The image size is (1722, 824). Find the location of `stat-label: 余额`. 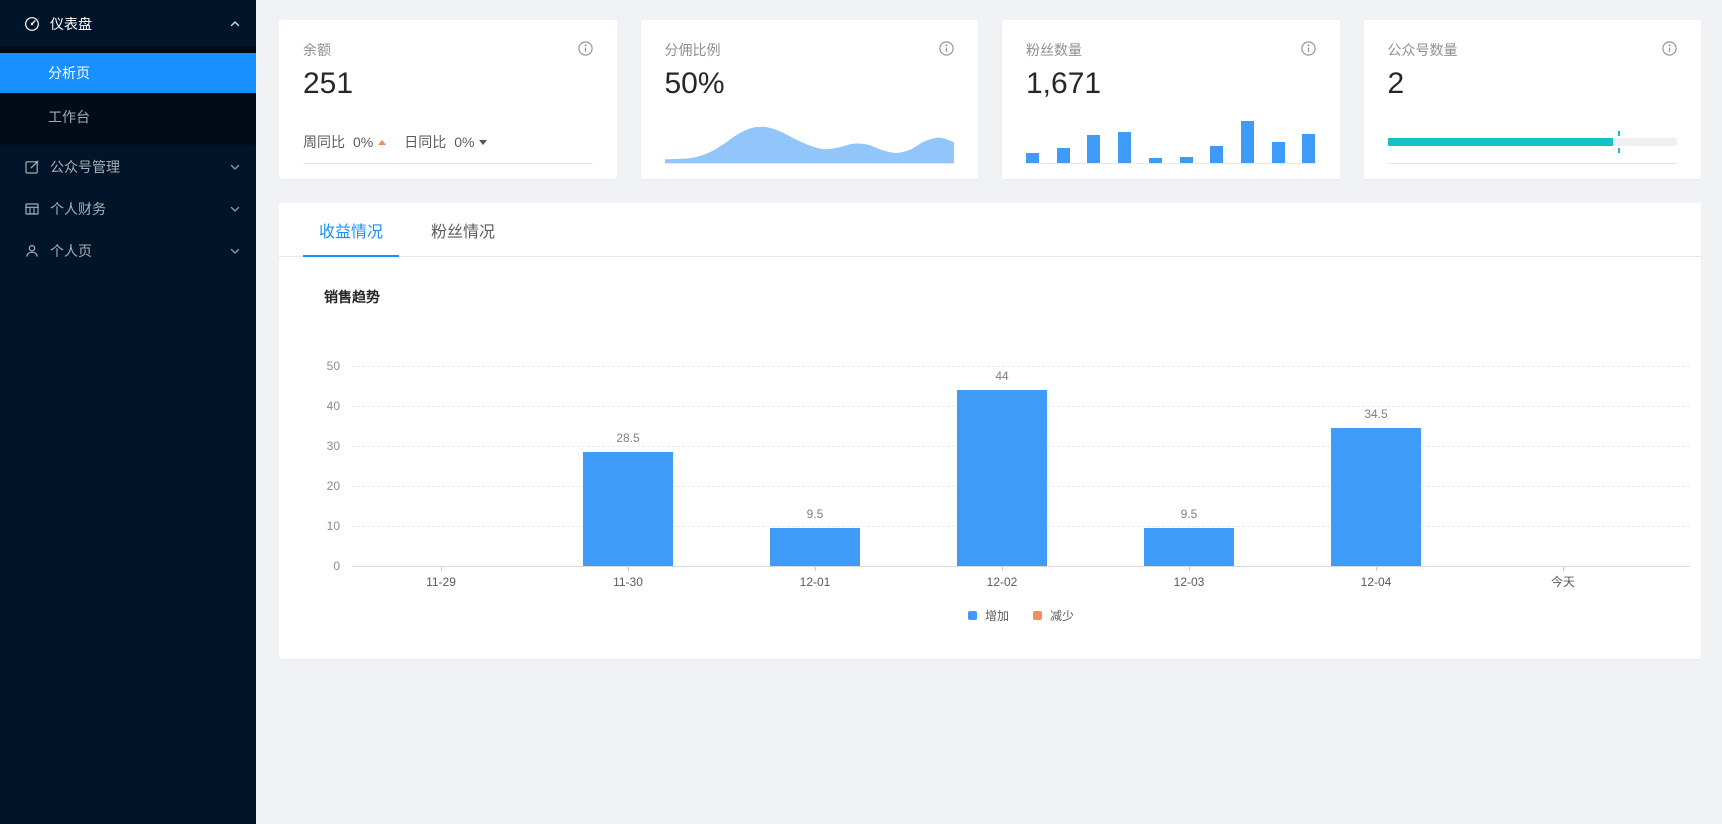

stat-label: 余额 is located at coordinates (317, 50).